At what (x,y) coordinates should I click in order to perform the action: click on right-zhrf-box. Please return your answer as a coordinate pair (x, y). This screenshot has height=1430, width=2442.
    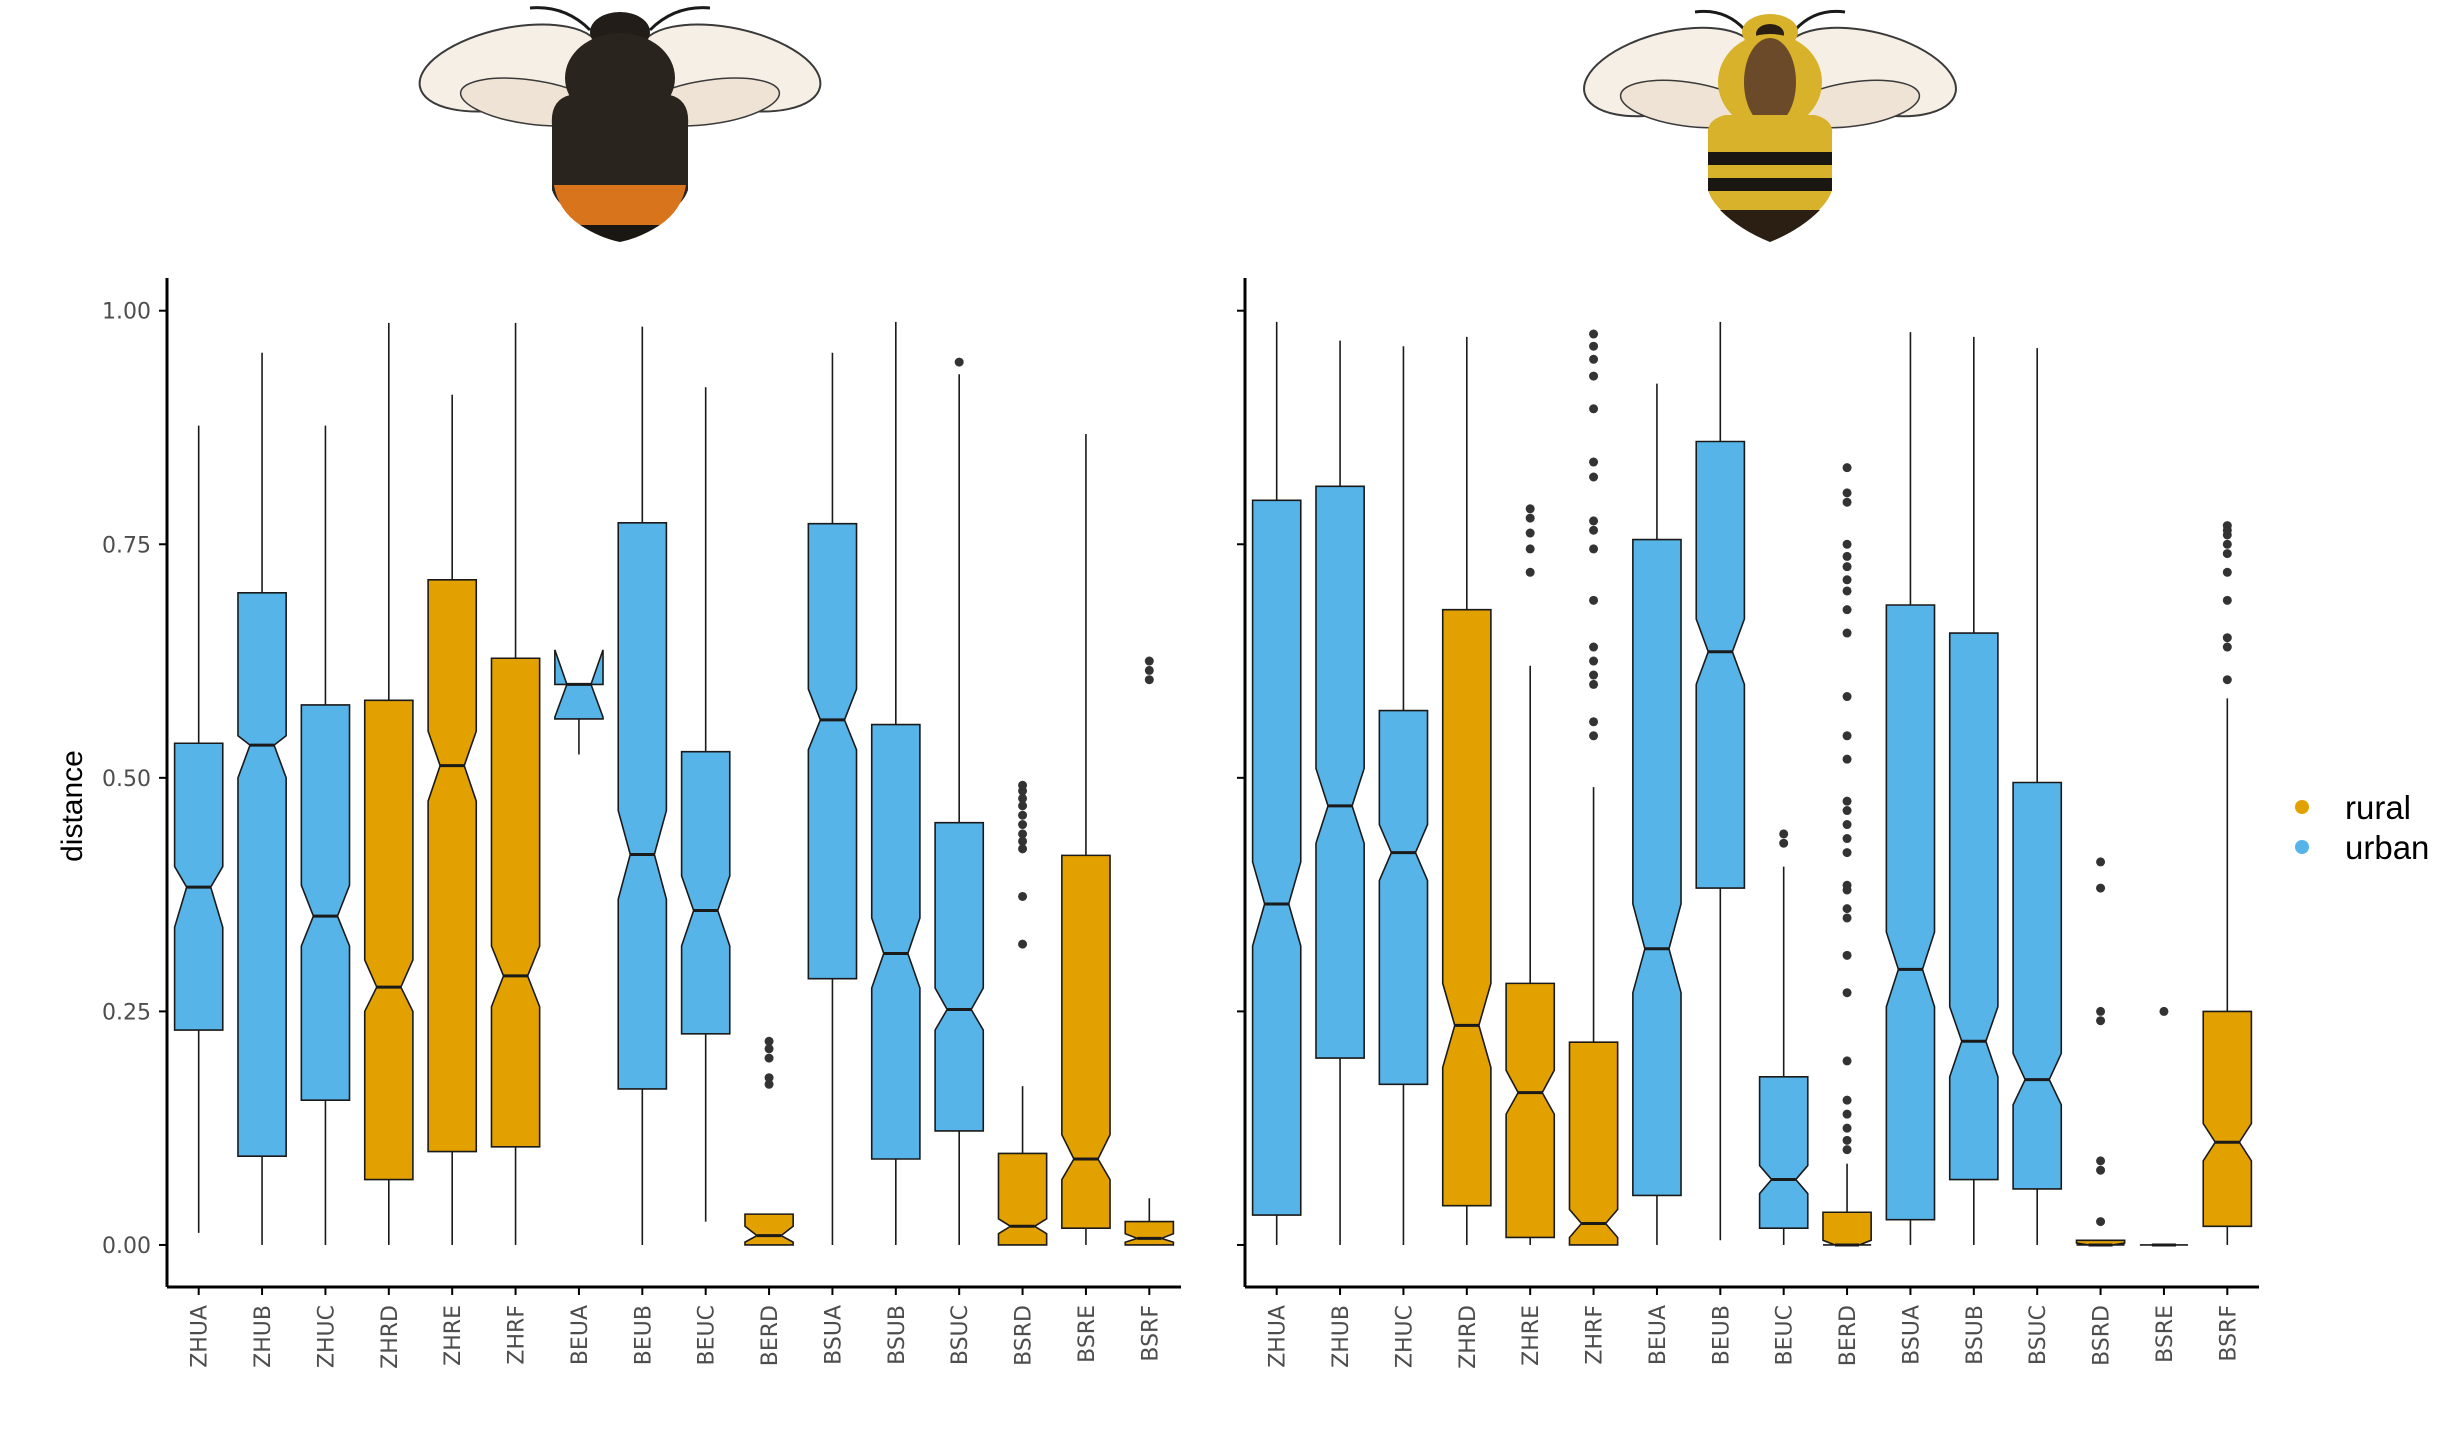
    Looking at the image, I should click on (1593, 1143).